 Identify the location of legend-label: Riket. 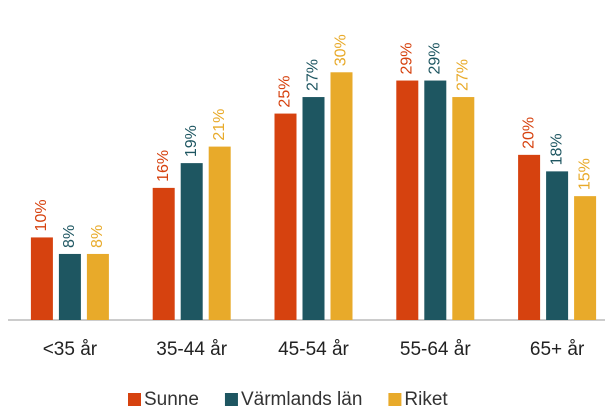
(426, 399).